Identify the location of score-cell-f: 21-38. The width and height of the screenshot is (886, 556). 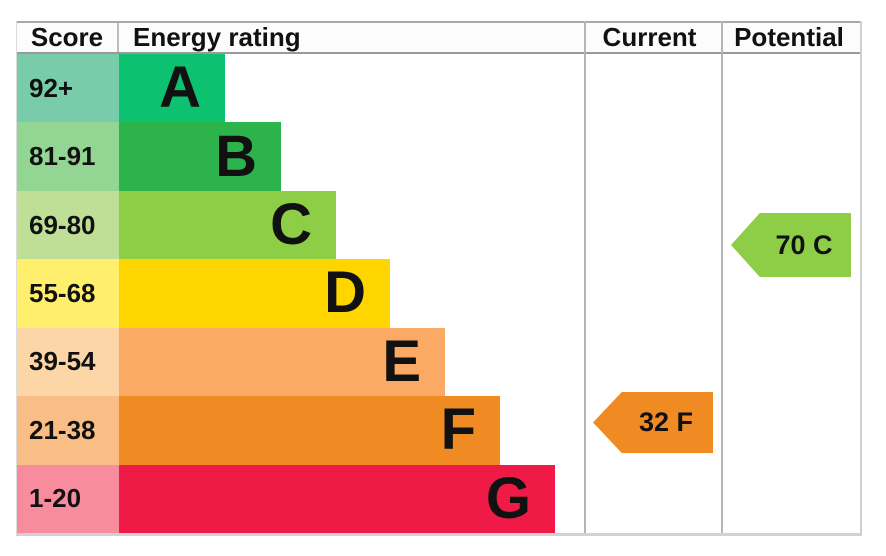
(68, 430).